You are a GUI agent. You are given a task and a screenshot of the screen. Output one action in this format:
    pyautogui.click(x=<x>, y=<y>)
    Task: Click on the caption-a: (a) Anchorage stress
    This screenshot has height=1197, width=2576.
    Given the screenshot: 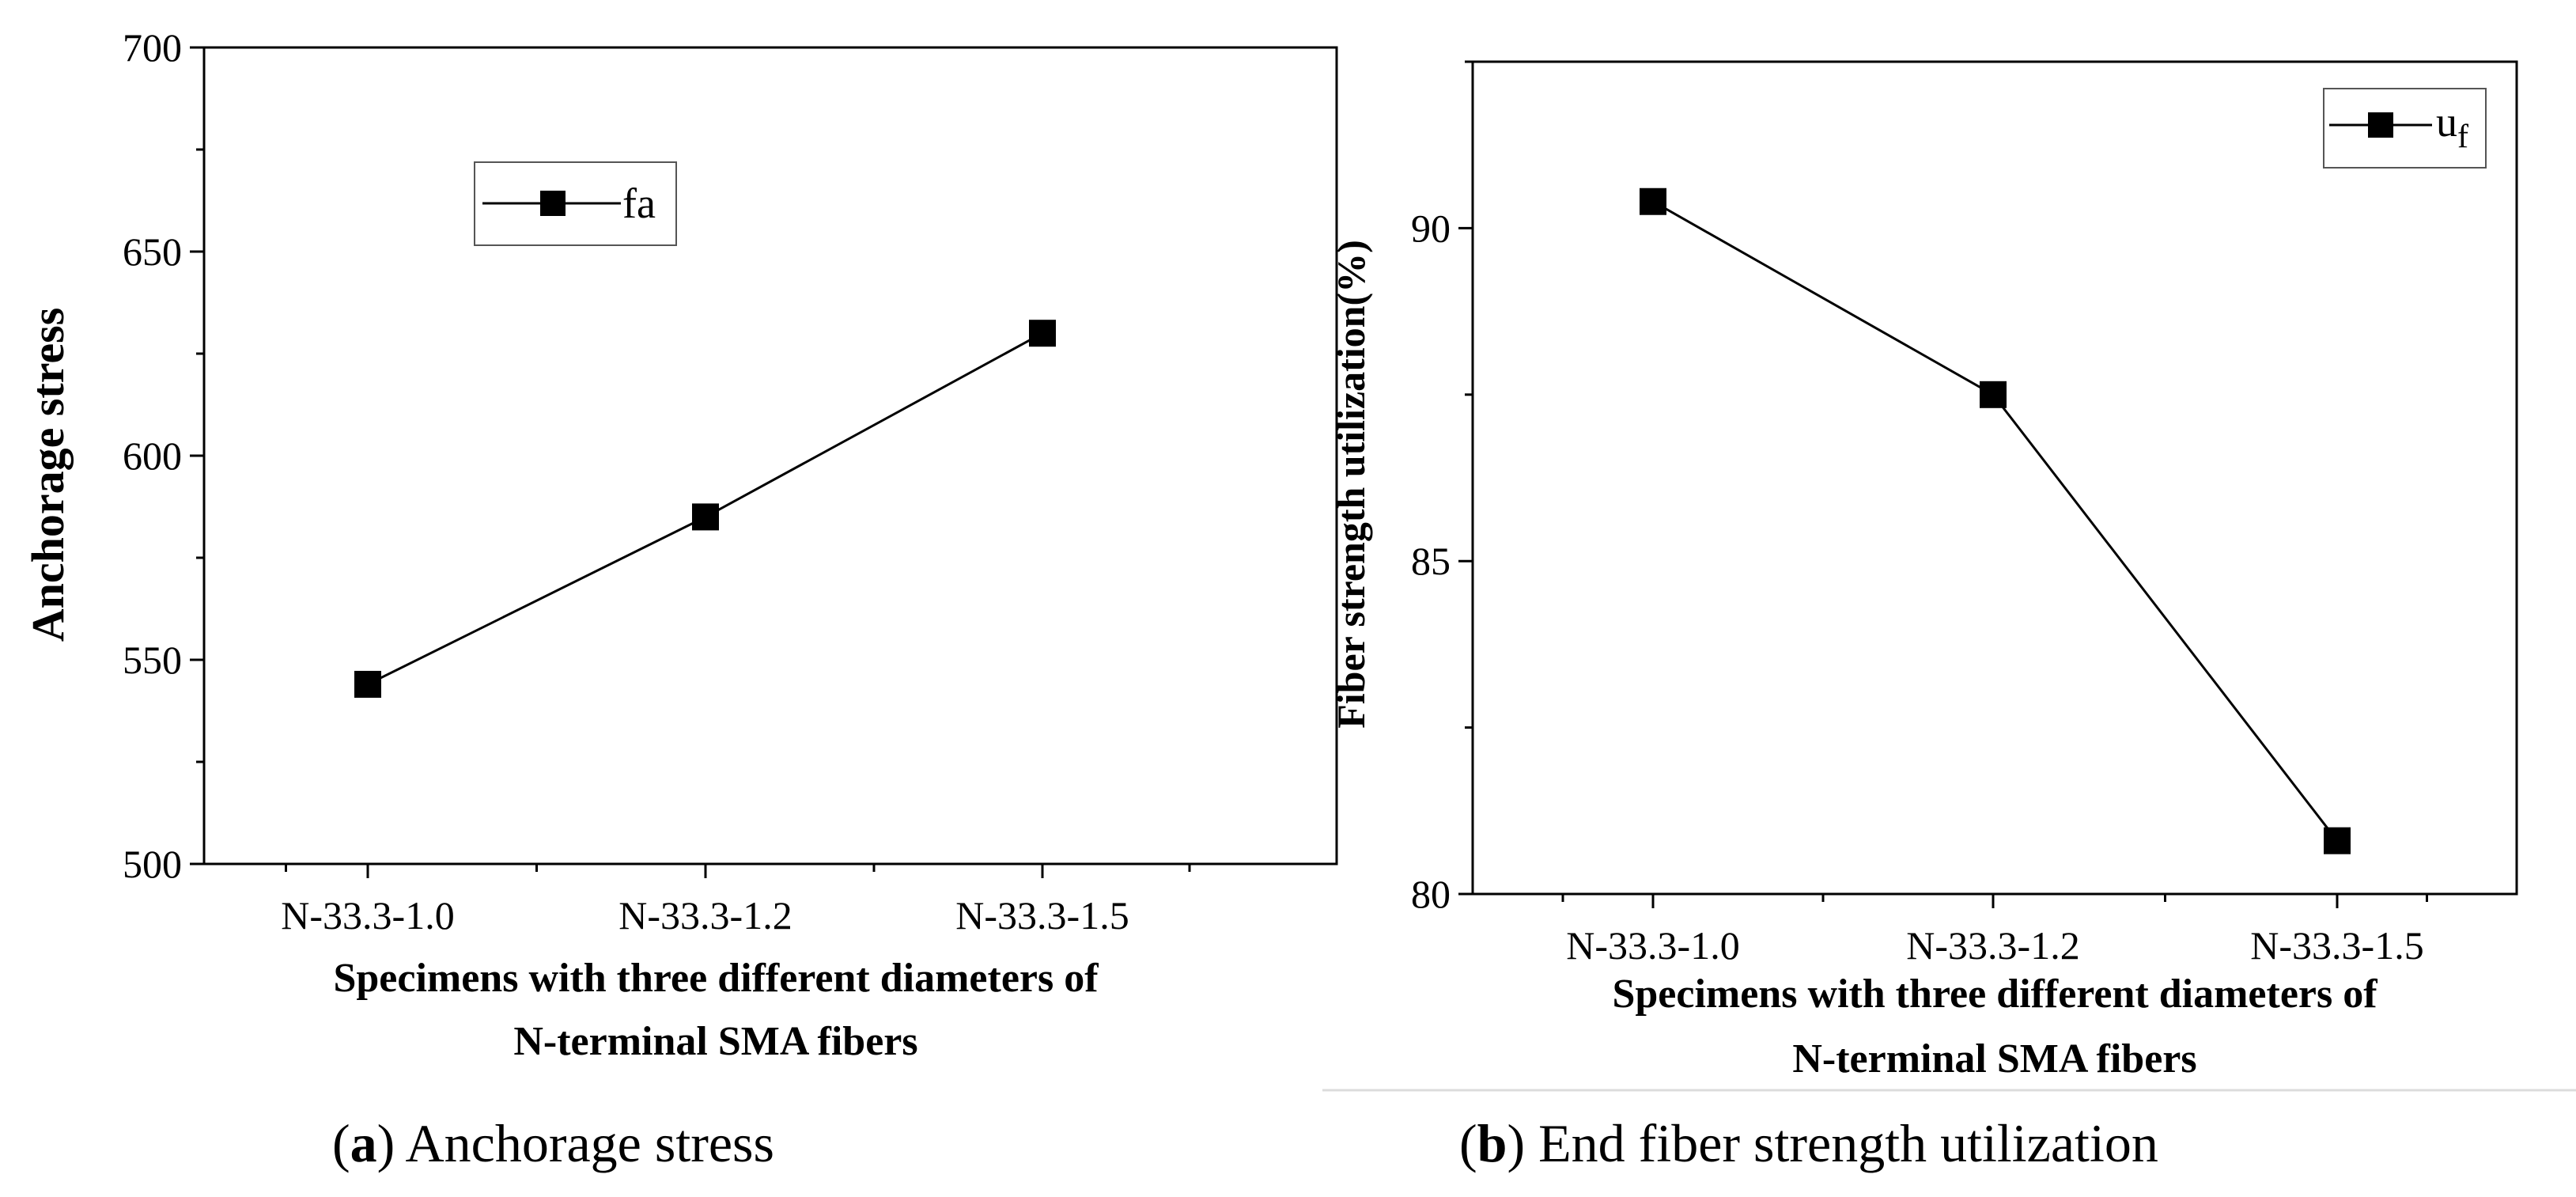 What is the action you would take?
    pyautogui.click(x=553, y=1143)
    